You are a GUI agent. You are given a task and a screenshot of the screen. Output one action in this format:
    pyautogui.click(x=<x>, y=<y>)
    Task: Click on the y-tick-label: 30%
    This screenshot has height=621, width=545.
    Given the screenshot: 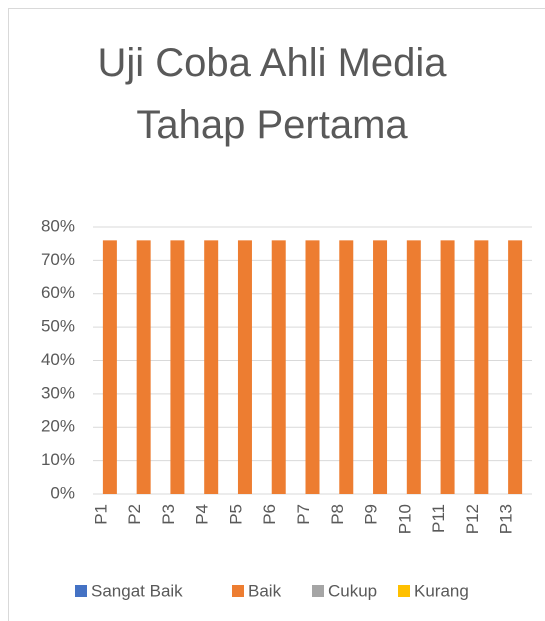 What is the action you would take?
    pyautogui.click(x=58, y=392)
    